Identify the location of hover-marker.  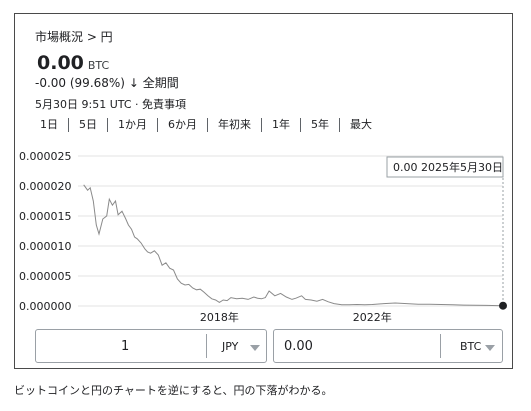
(503, 305).